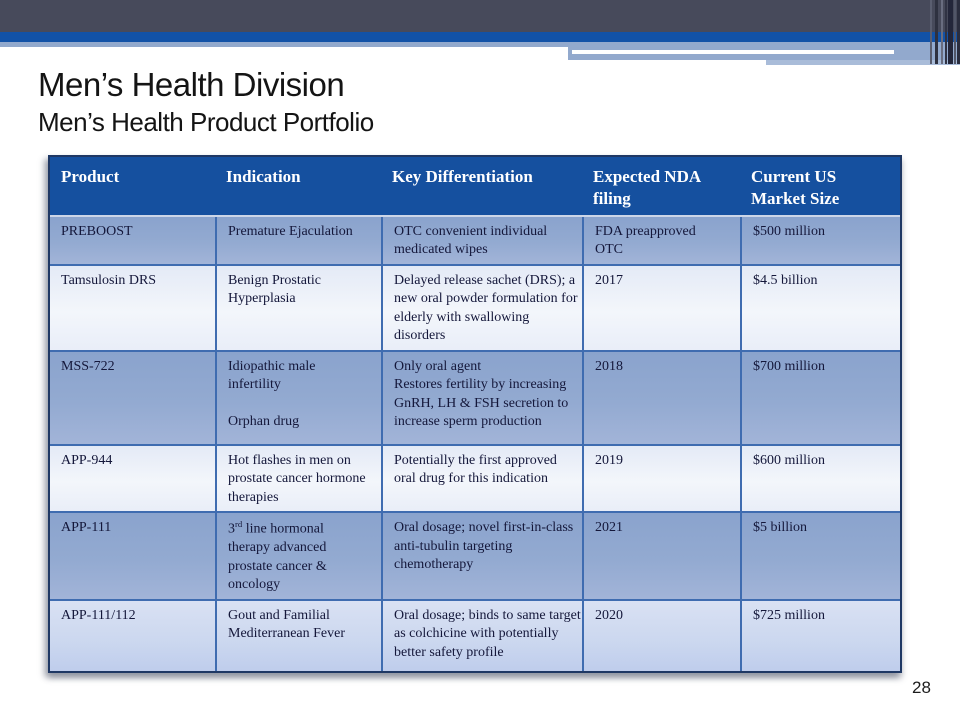 The width and height of the screenshot is (960, 720). I want to click on page-subtitle: Men’s Health Product Portfolio, so click(206, 121).